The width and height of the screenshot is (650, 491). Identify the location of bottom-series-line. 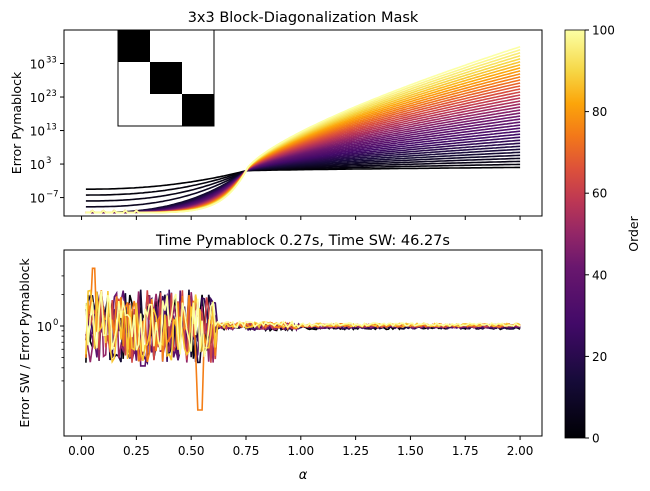
(303, 323).